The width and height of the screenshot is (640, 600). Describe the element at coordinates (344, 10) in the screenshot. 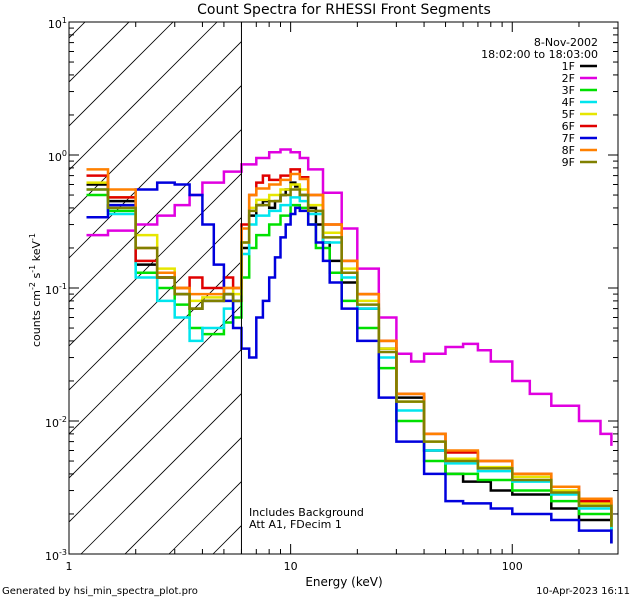

I see `chart-title: Count Spectra for RHESSI Front Segments` at that location.